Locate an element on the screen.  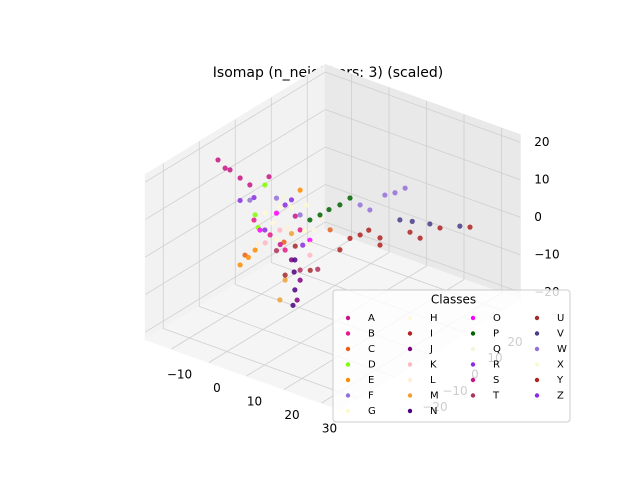
z-tick-label: −10 is located at coordinates (546, 254).